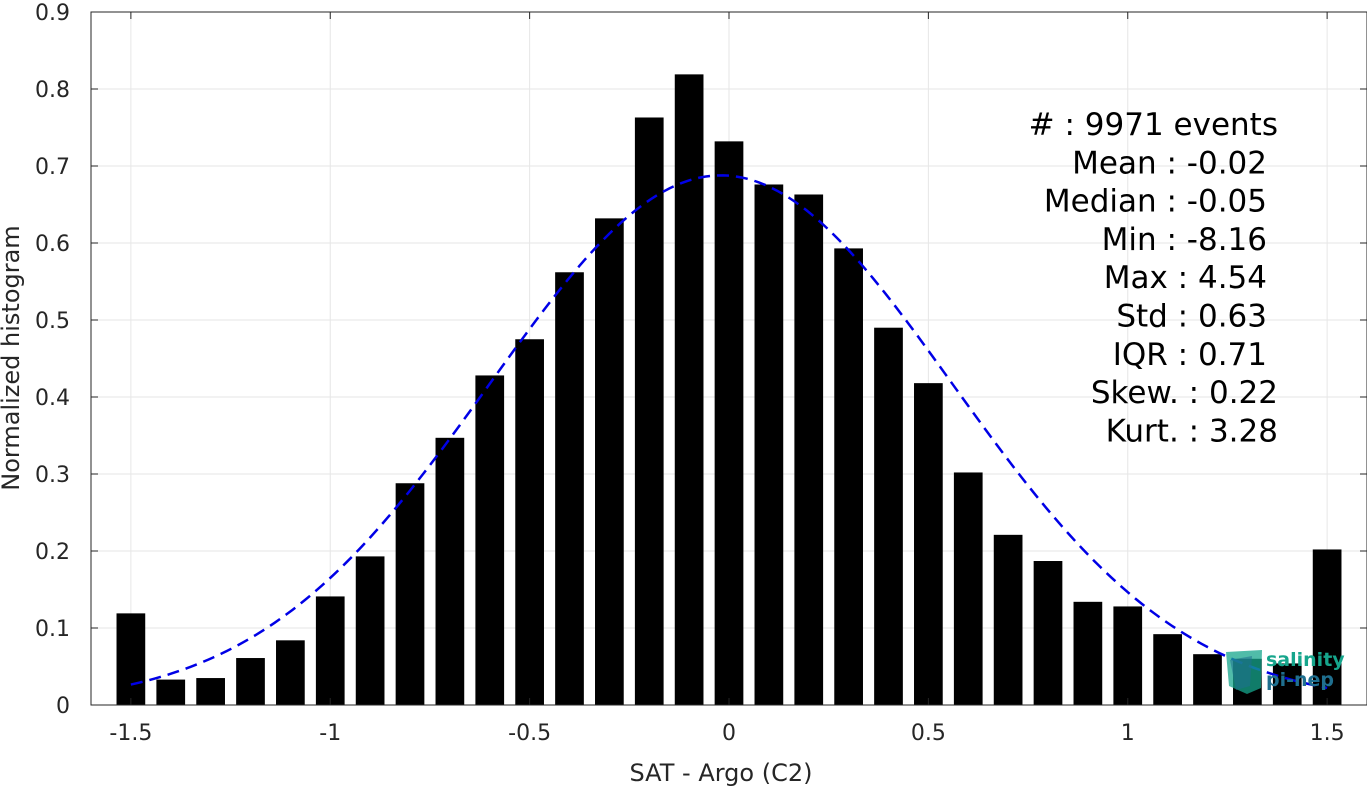  What do you see at coordinates (1185, 278) in the screenshot?
I see `stats-line-4: Max : 4.54` at bounding box center [1185, 278].